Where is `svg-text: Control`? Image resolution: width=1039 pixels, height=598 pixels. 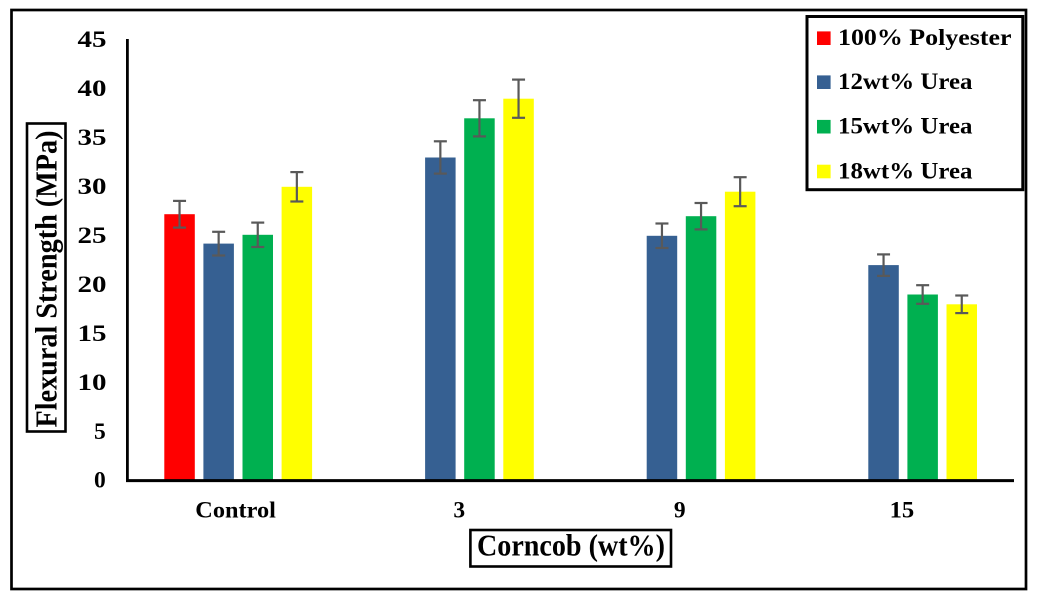
svg-text: Control is located at coordinates (235, 510).